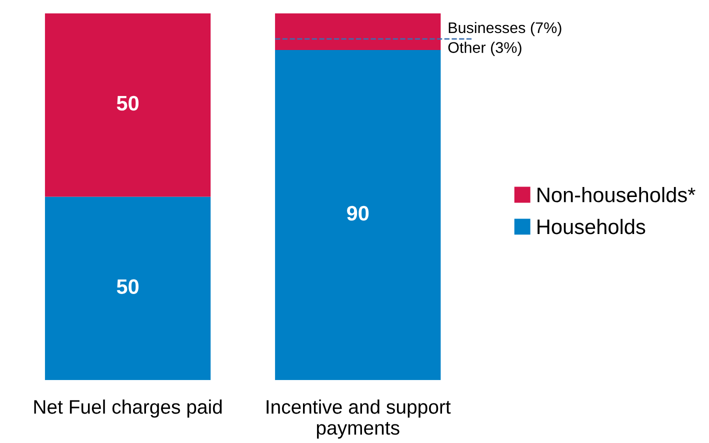 The width and height of the screenshot is (709, 443). Describe the element at coordinates (505, 29) in the screenshot. I see `annotation: Businesses (7%)` at that location.